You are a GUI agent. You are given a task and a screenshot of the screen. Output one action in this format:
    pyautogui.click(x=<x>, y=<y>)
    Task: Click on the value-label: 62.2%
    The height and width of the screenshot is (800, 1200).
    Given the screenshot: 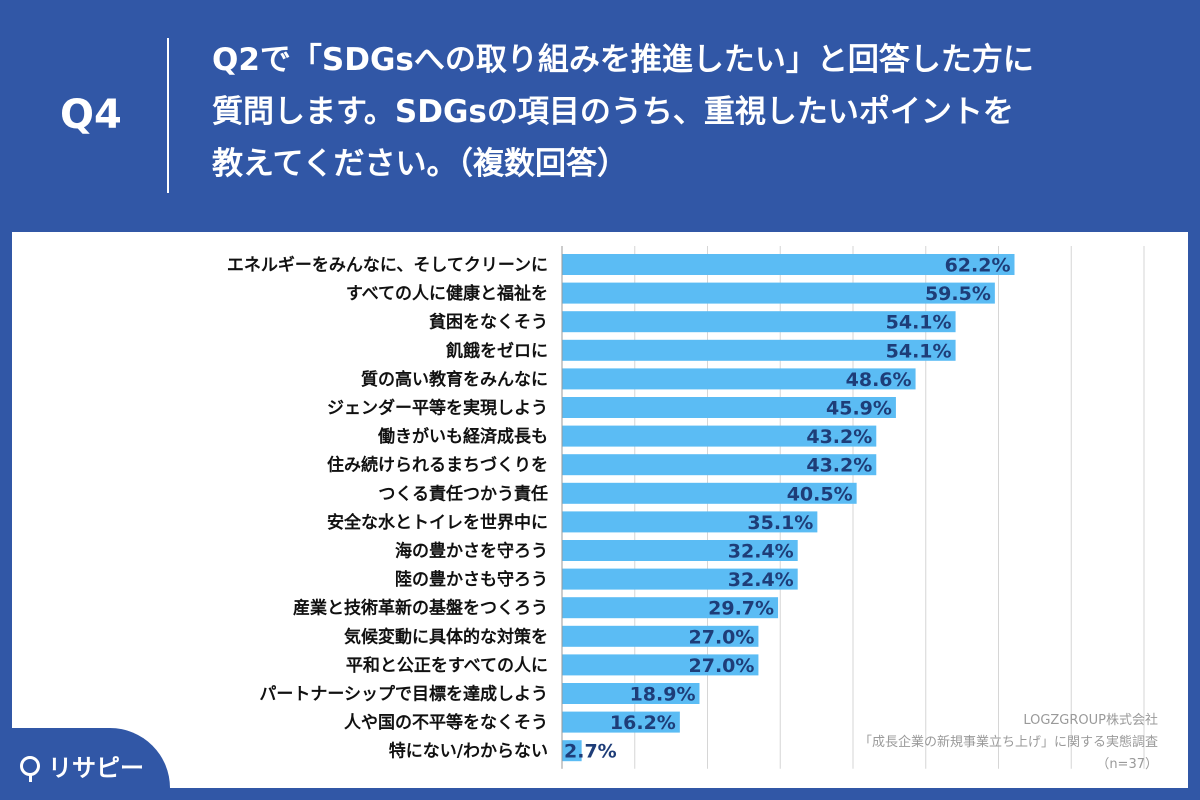 What is the action you would take?
    pyautogui.click(x=978, y=266)
    